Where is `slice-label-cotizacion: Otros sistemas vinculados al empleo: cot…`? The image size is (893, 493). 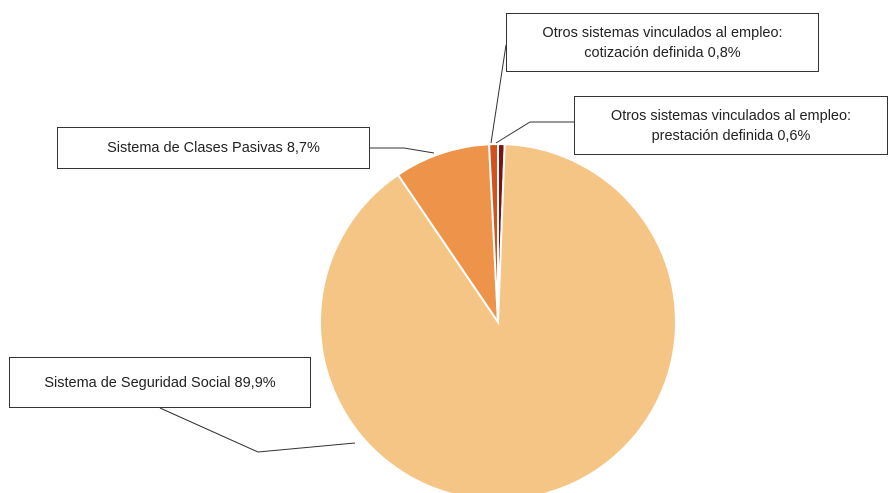
slice-label-cotizacion: Otros sistemas vinculados al empleo: cot… is located at coordinates (662, 42).